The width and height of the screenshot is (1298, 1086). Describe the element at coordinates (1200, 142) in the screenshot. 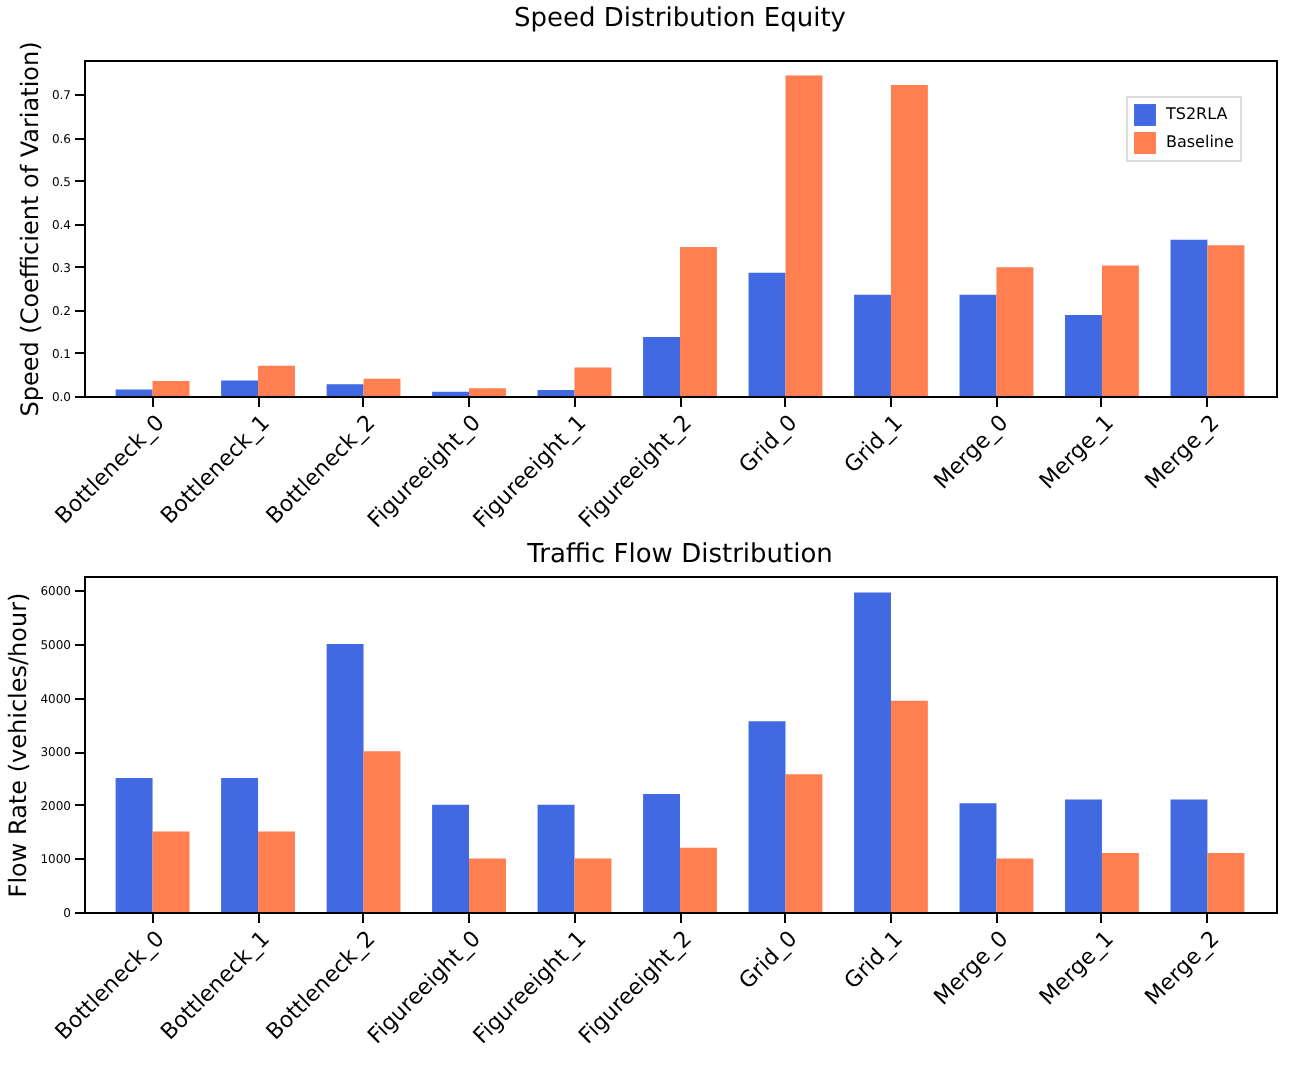

I see `legend-label: Baseline` at that location.